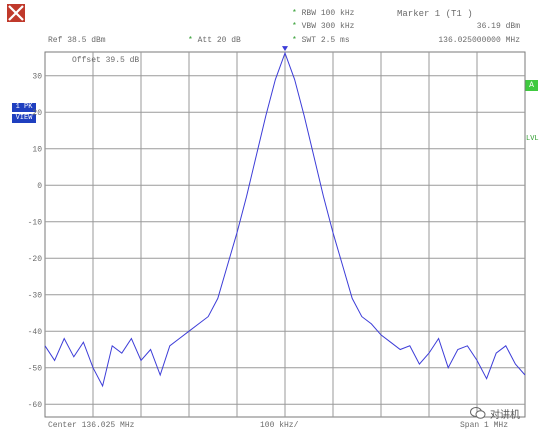  Describe the element at coordinates (532, 139) in the screenshot. I see `lvl-indicator: LVL` at that location.